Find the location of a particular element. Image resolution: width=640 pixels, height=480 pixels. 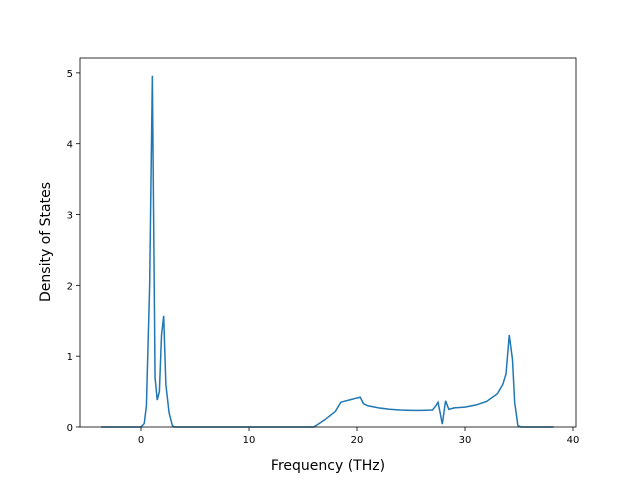

y-axis-label: Density of States is located at coordinates (46, 242).